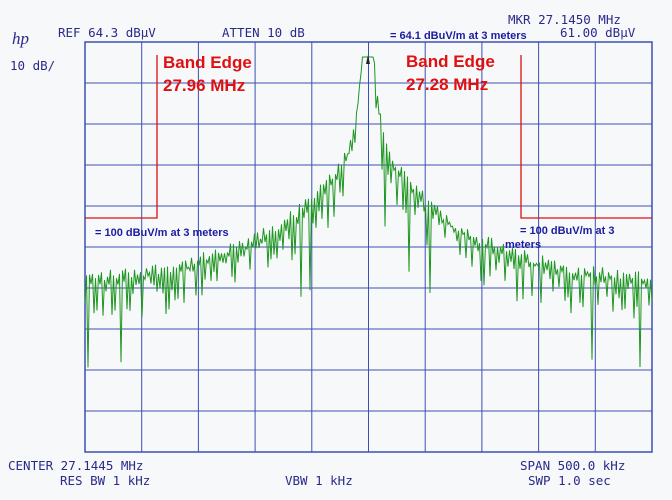 This screenshot has width=672, height=500. I want to click on center-frequency: CENTER 27.1445 MHz, so click(75, 465).